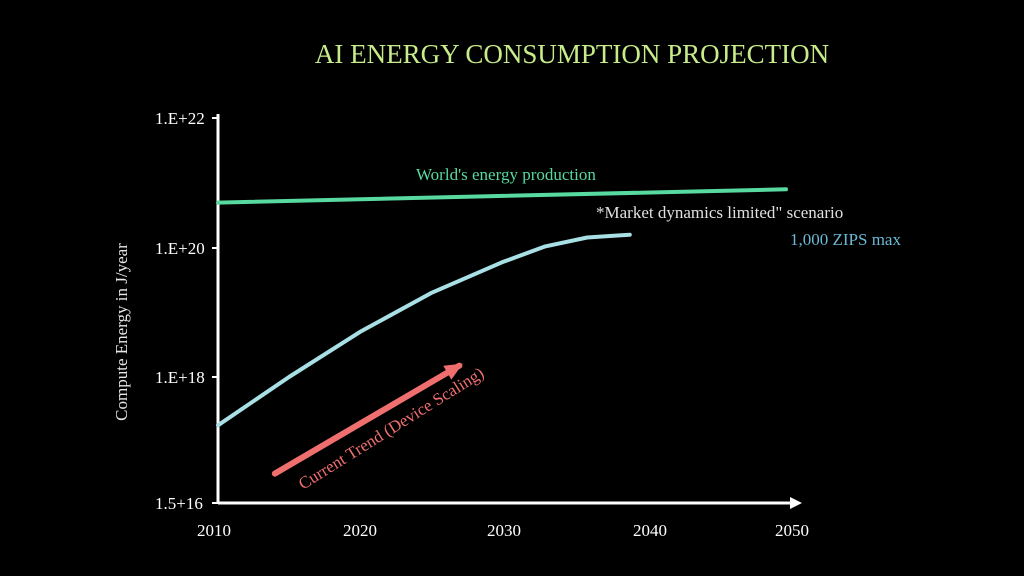  What do you see at coordinates (845, 239) in the screenshot?
I see `annotation-zips-max: 1,000 ZIPS max` at bounding box center [845, 239].